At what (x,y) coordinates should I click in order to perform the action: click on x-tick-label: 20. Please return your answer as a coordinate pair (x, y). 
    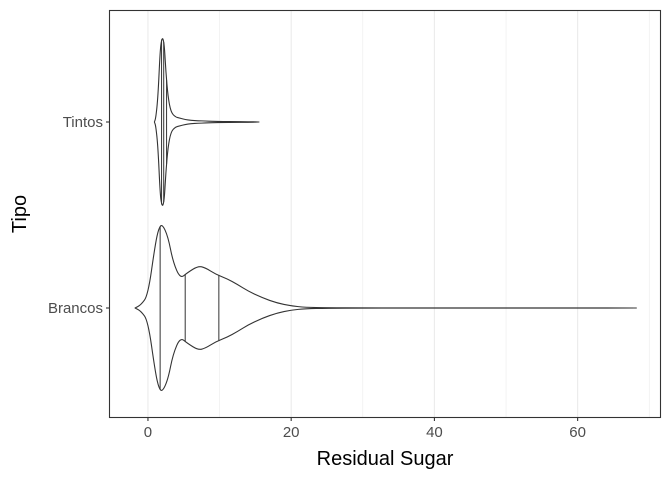
    Looking at the image, I should click on (291, 432).